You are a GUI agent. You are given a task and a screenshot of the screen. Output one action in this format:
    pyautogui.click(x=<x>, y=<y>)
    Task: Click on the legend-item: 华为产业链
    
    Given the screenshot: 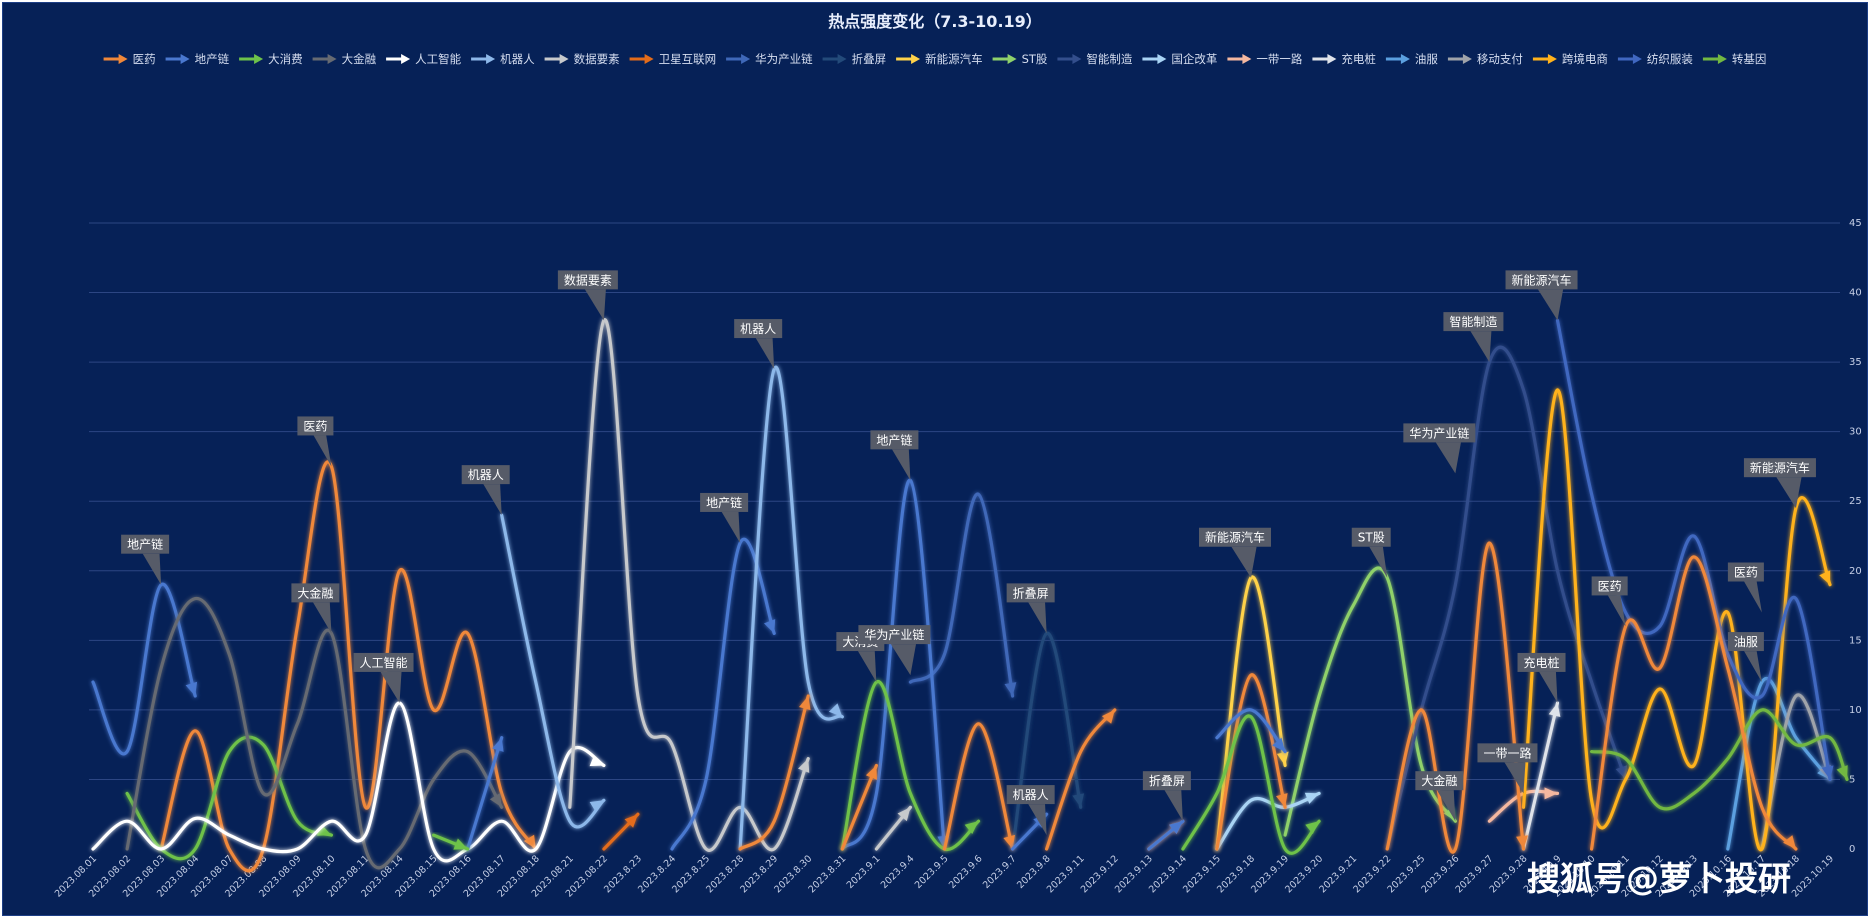 What is the action you would take?
    pyautogui.click(x=769, y=59)
    